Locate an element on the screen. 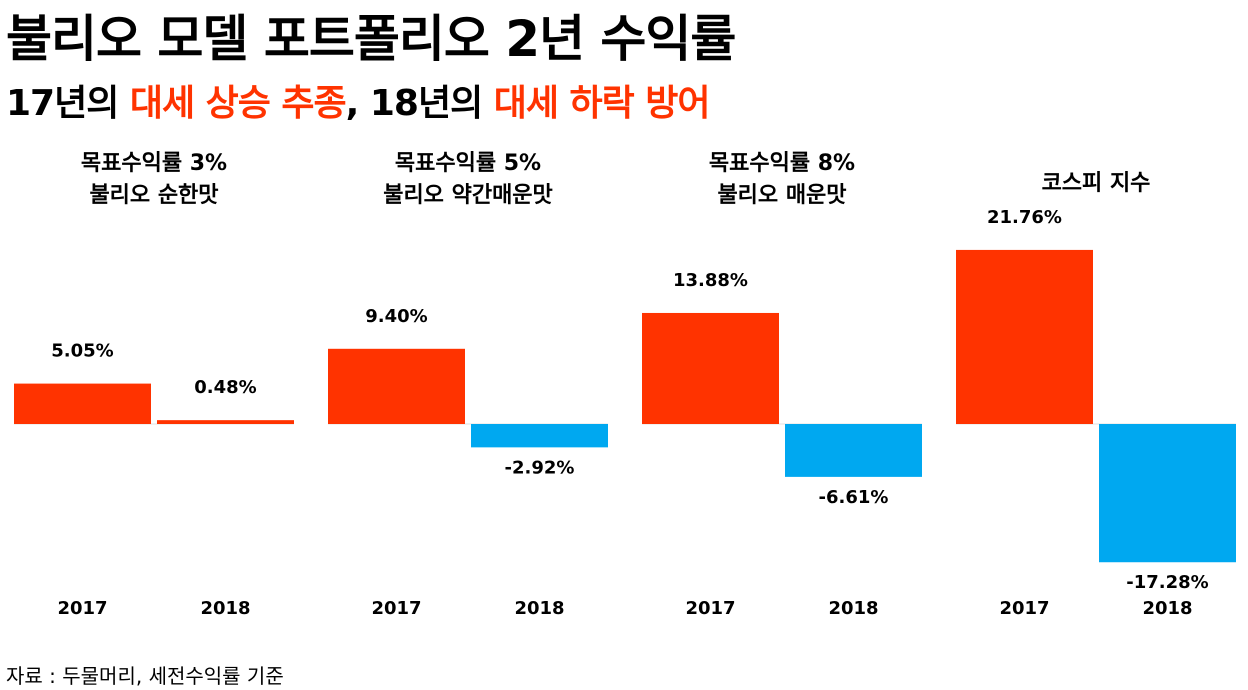 The image size is (1248, 690). panel-title-line: 불리오 매운맛 is located at coordinates (781, 195).